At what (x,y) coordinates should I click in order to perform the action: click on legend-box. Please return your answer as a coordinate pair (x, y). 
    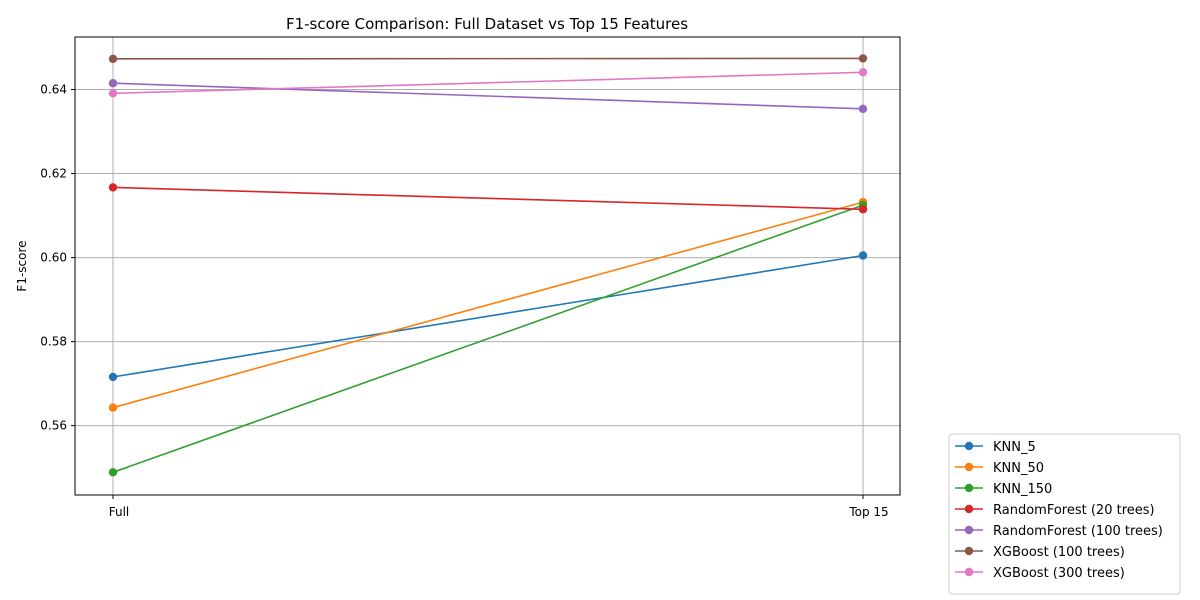
    Looking at the image, I should click on (1064, 514).